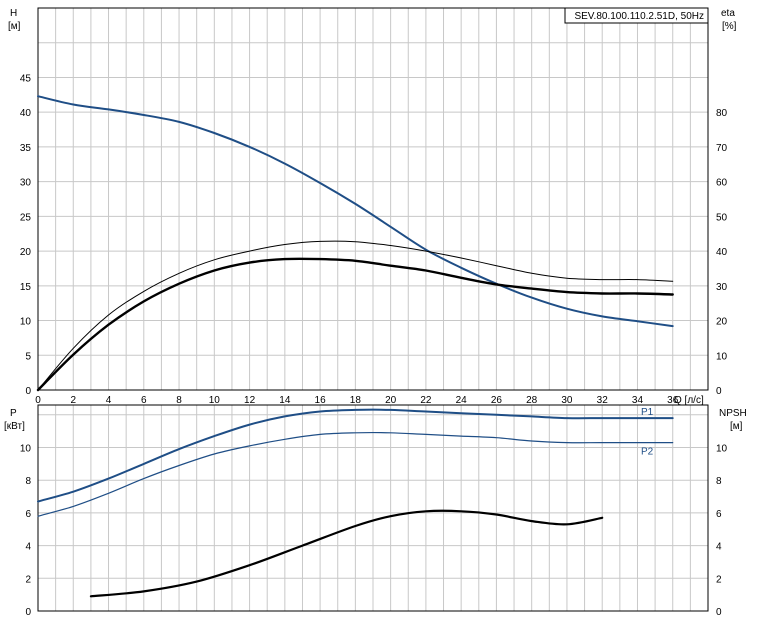 The width and height of the screenshot is (758, 622). Describe the element at coordinates (179, 400) in the screenshot. I see `x-tick-label: 8` at that location.